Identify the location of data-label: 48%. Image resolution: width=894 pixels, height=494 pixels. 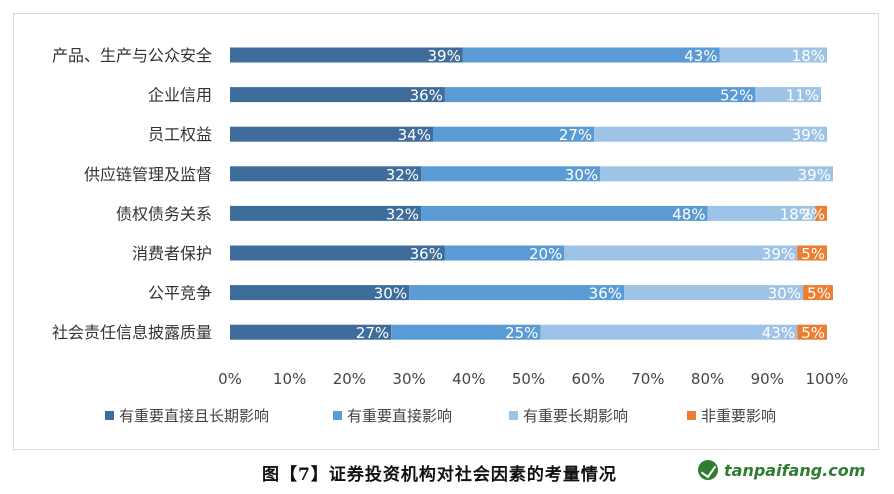
(688, 214).